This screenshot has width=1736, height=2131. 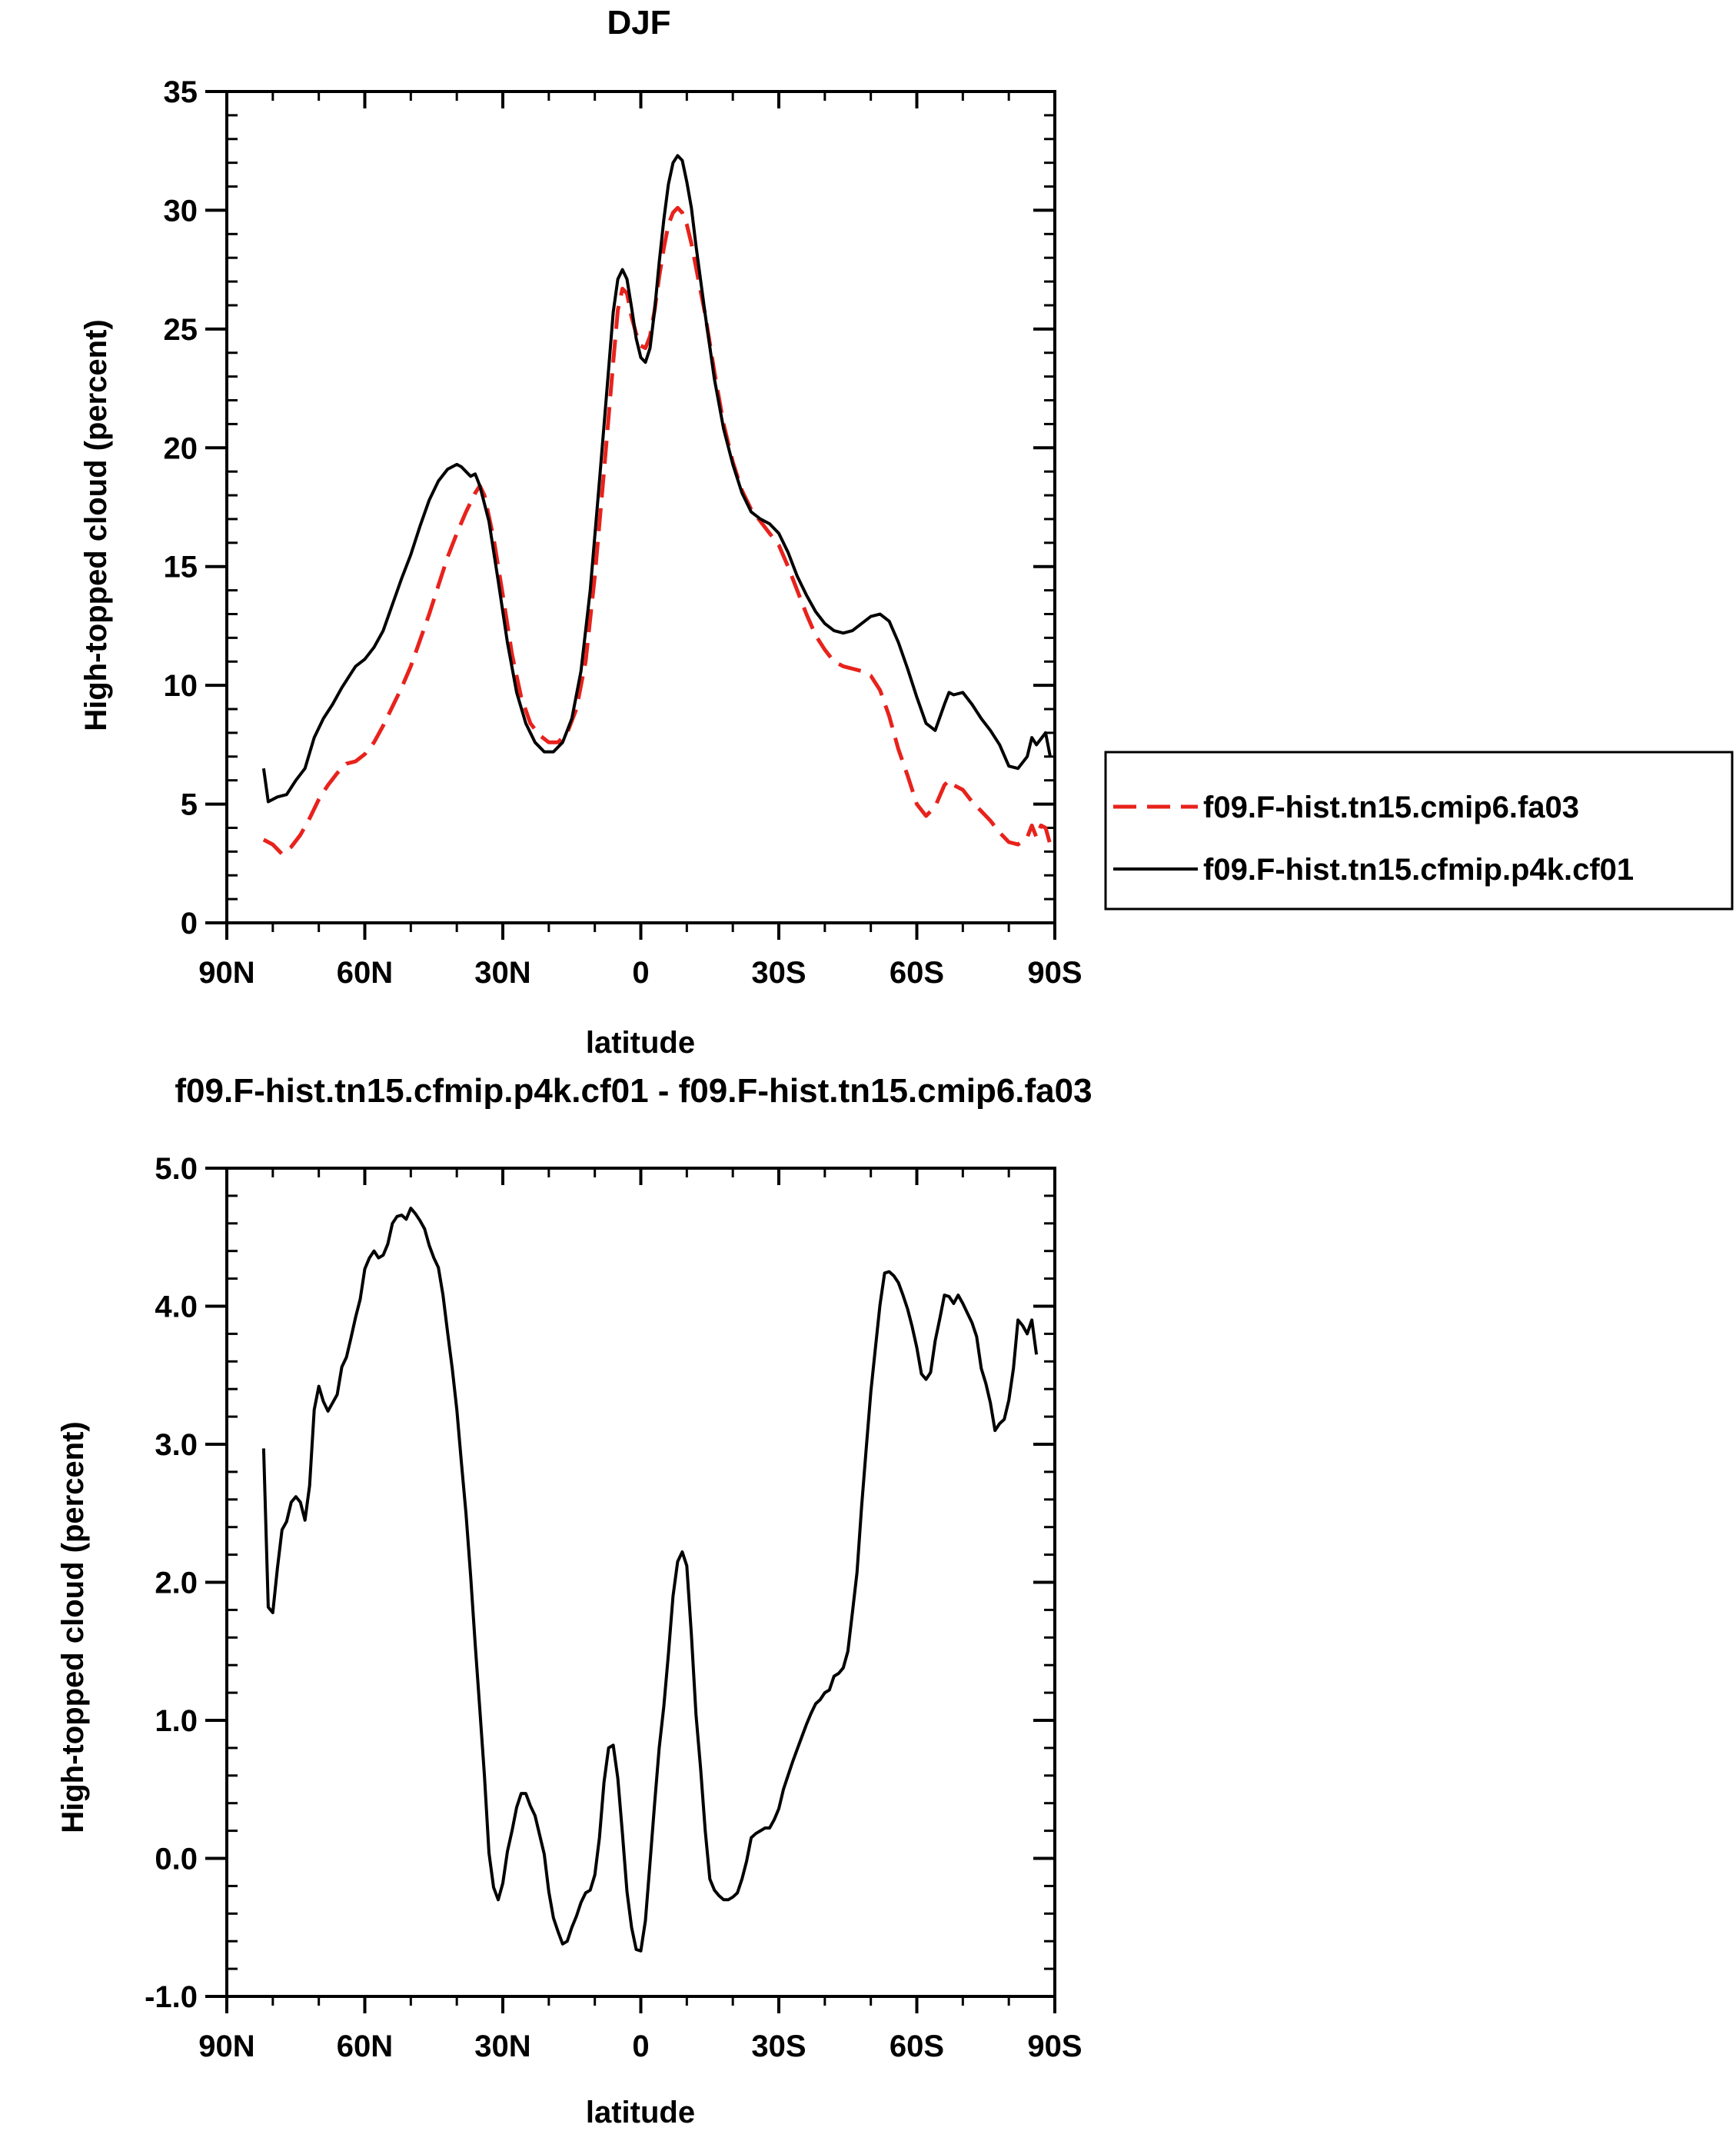 What do you see at coordinates (181, 330) in the screenshot?
I see `y-tick-label: 25` at bounding box center [181, 330].